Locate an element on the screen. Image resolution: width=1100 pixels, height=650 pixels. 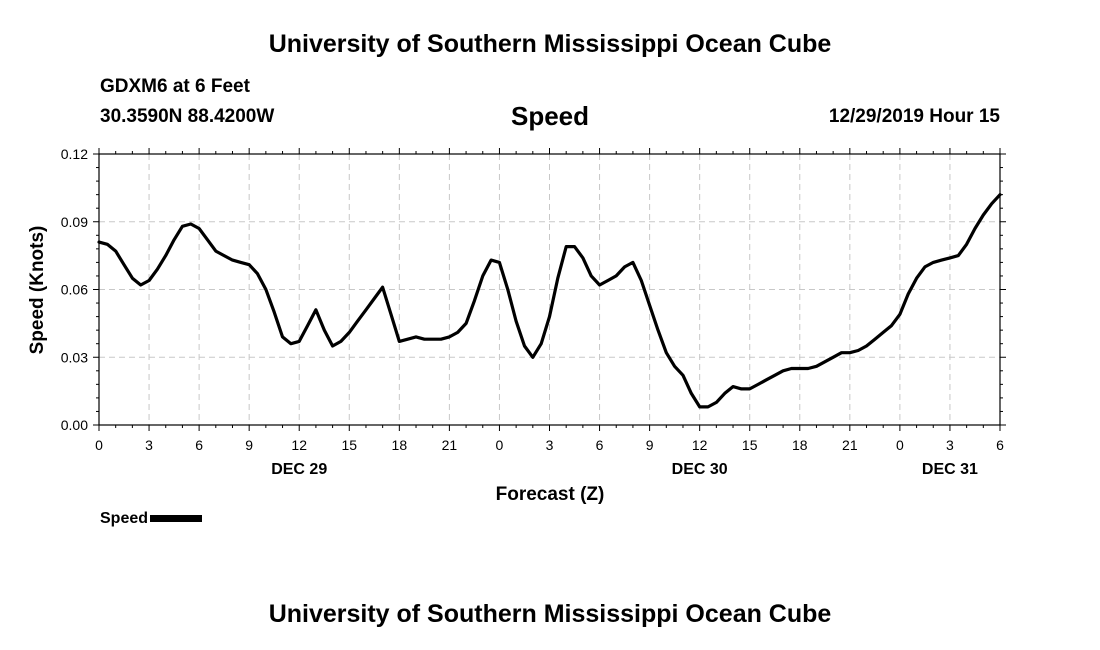
y-tick-label: 0.06 is located at coordinates (74, 290).